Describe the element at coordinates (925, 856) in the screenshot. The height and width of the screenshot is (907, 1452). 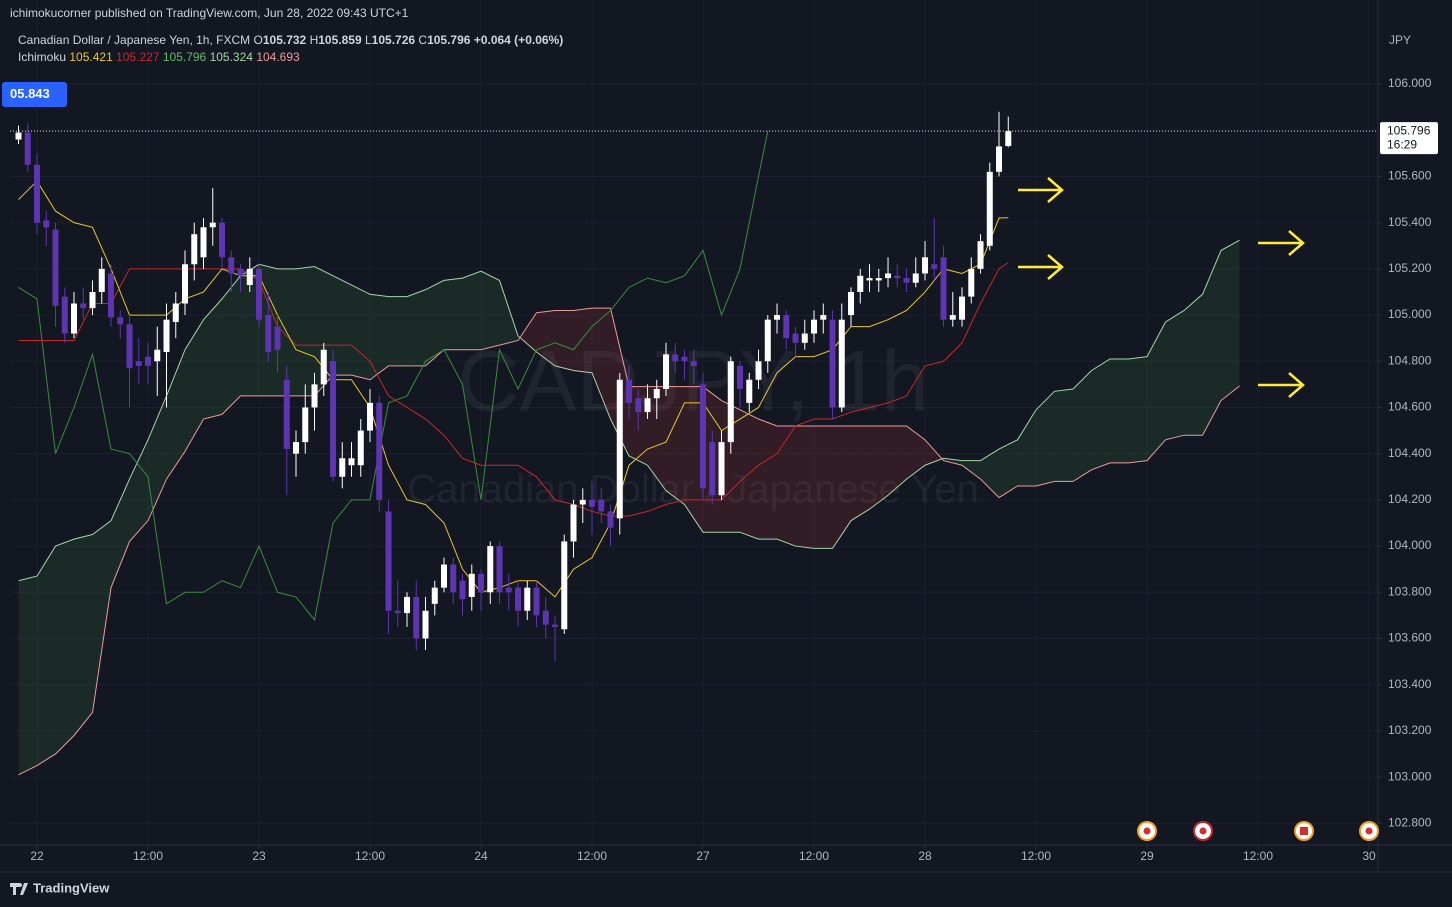
I see `x-tick-label: 28` at that location.